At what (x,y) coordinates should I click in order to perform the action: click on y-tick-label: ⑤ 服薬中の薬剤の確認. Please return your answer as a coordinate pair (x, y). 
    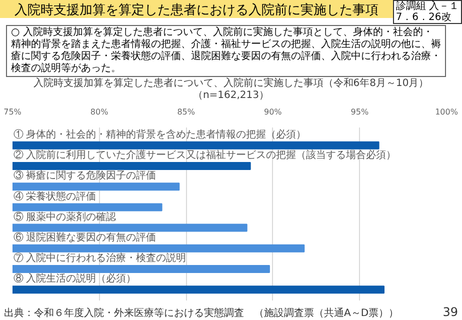
    Looking at the image, I should click on (65, 216).